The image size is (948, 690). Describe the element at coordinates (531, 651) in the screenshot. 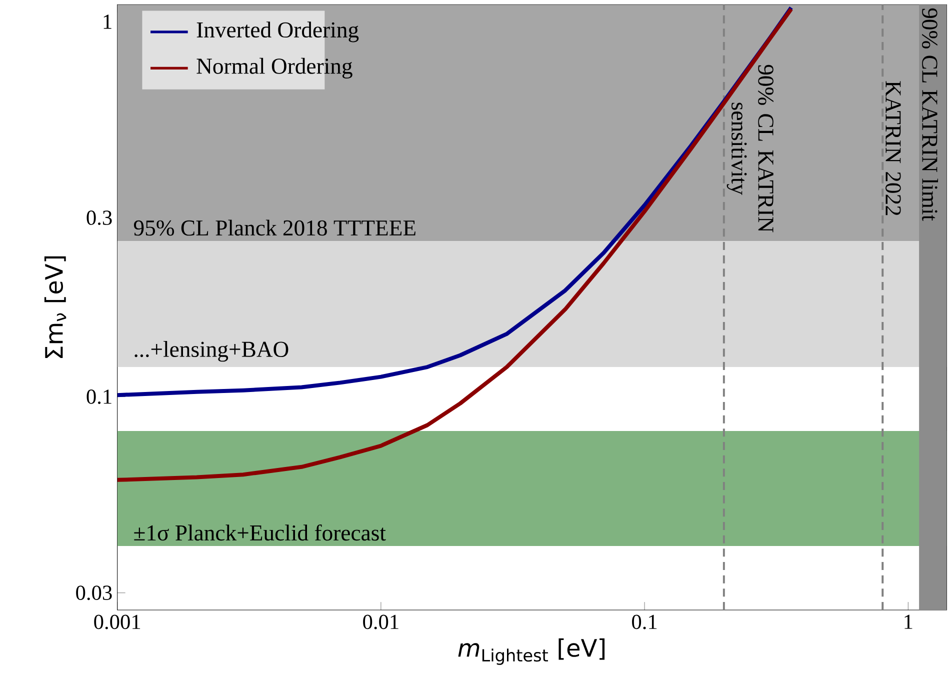

I see `x-axis-title: m$_{Lightest}$ [eV]` at that location.